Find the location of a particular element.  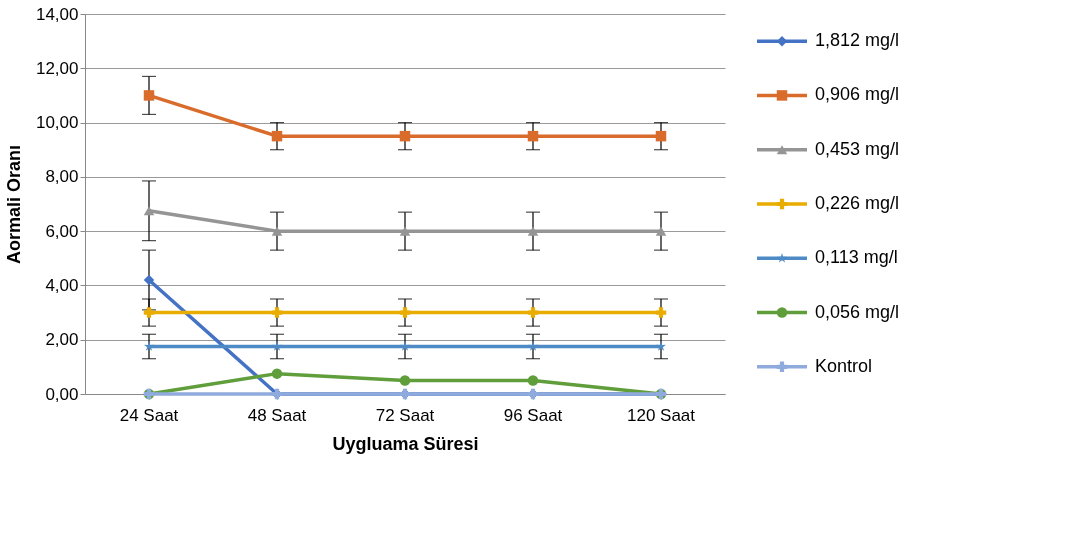

legend-label: 0,056 mg/l is located at coordinates (857, 311).